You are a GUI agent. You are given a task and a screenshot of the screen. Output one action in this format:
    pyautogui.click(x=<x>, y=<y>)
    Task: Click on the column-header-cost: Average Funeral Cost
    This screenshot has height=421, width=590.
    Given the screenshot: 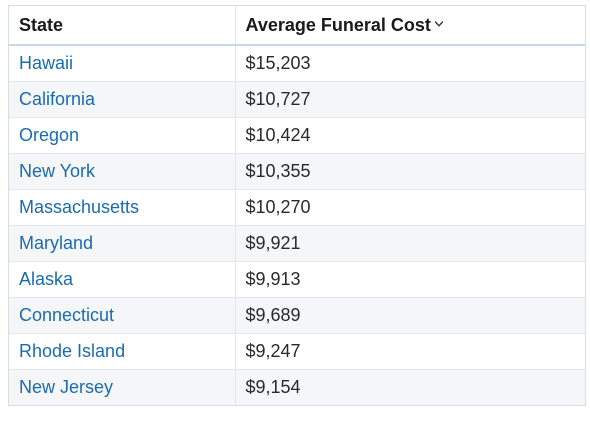 What is the action you would take?
    pyautogui.click(x=410, y=26)
    